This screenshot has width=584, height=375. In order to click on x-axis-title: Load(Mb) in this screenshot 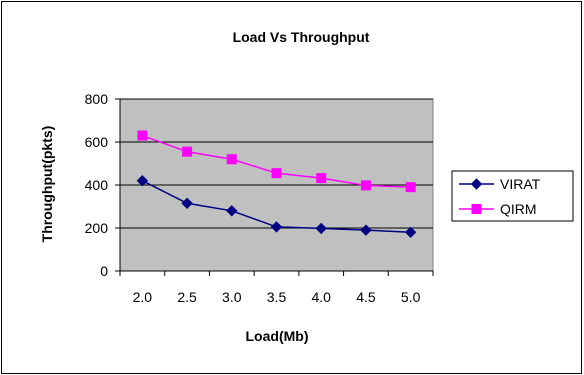, I will do `click(277, 336)`.